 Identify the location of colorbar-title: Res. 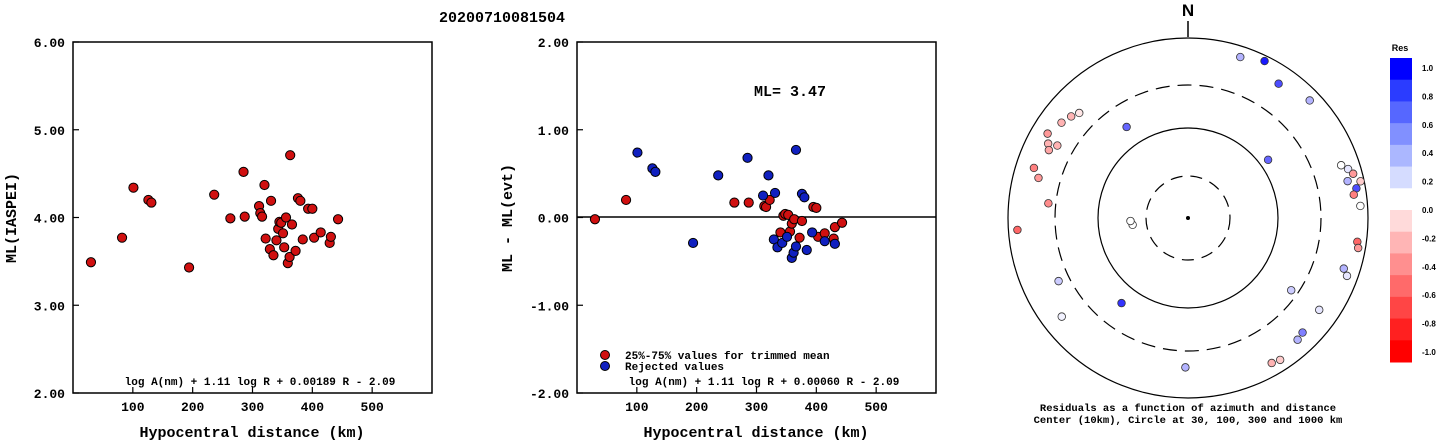
(1400, 48).